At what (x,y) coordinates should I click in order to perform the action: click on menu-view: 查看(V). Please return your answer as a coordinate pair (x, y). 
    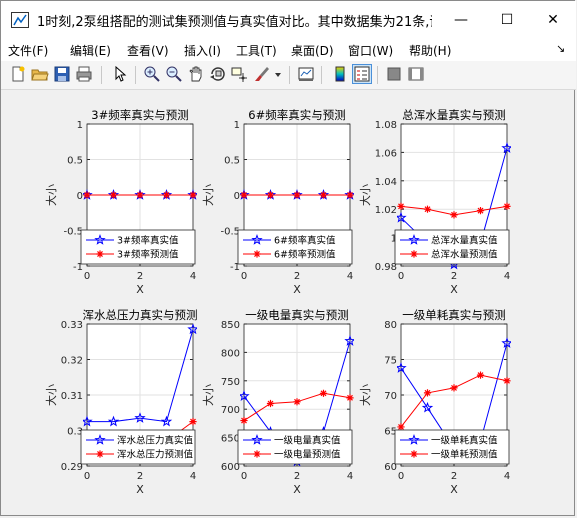
    Looking at the image, I should click on (148, 51).